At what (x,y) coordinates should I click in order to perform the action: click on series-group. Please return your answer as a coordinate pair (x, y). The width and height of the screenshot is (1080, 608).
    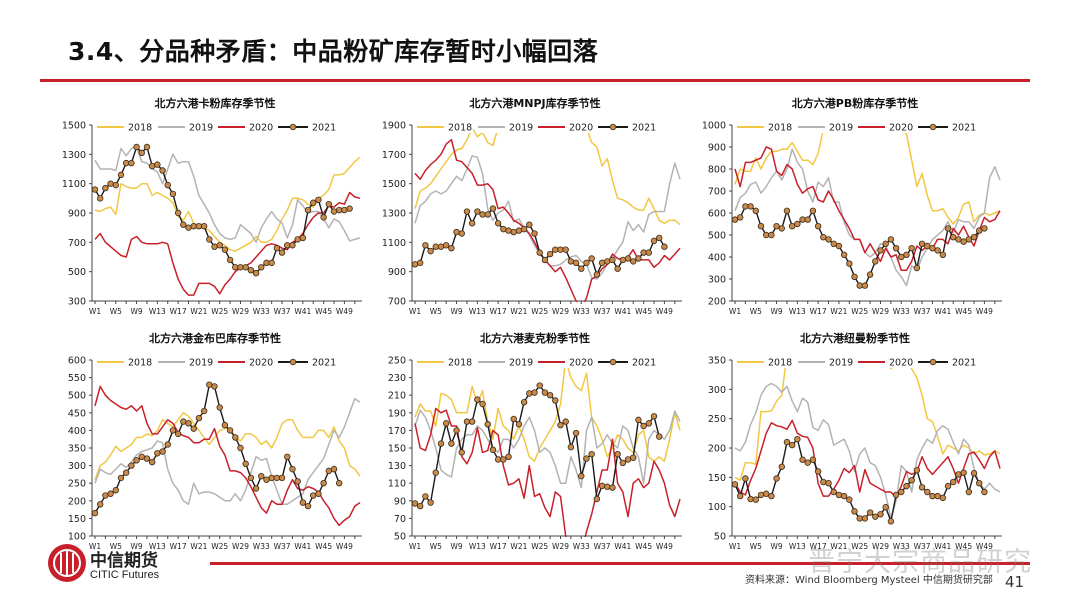
    Looking at the image, I should click on (546, 213).